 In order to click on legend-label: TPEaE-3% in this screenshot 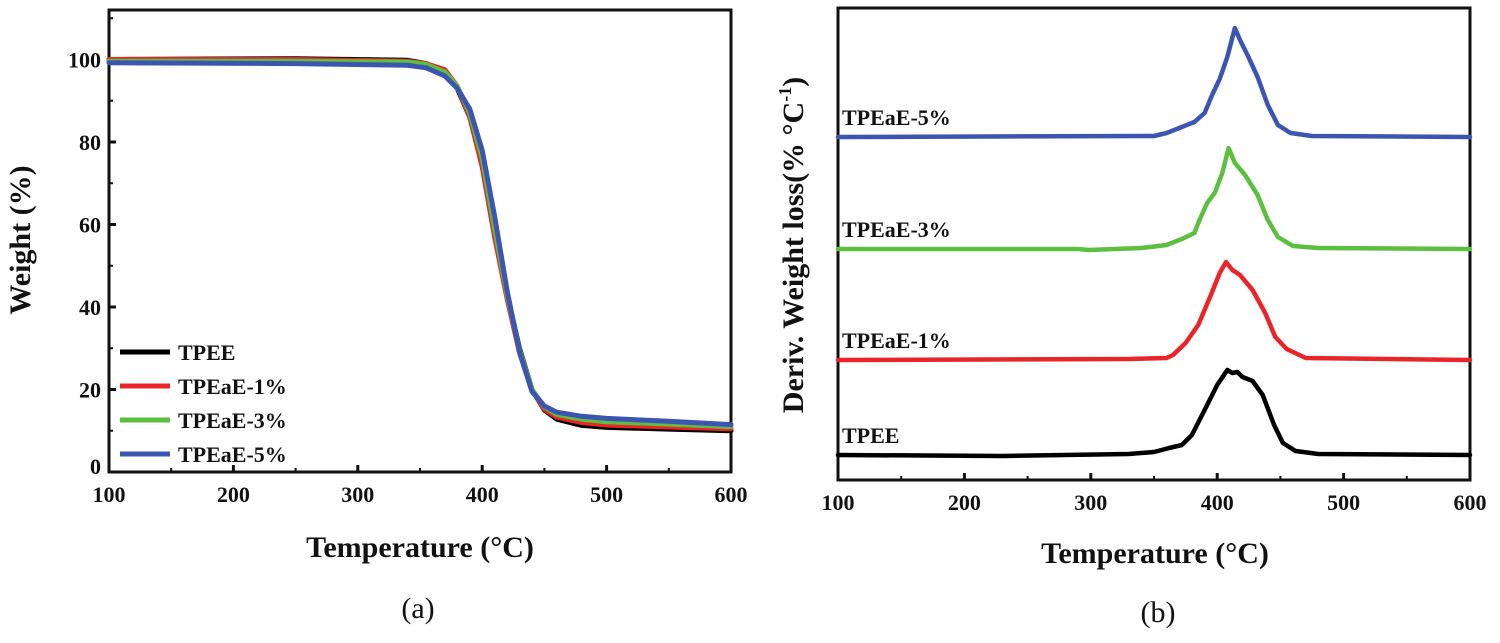, I will do `click(232, 420)`.